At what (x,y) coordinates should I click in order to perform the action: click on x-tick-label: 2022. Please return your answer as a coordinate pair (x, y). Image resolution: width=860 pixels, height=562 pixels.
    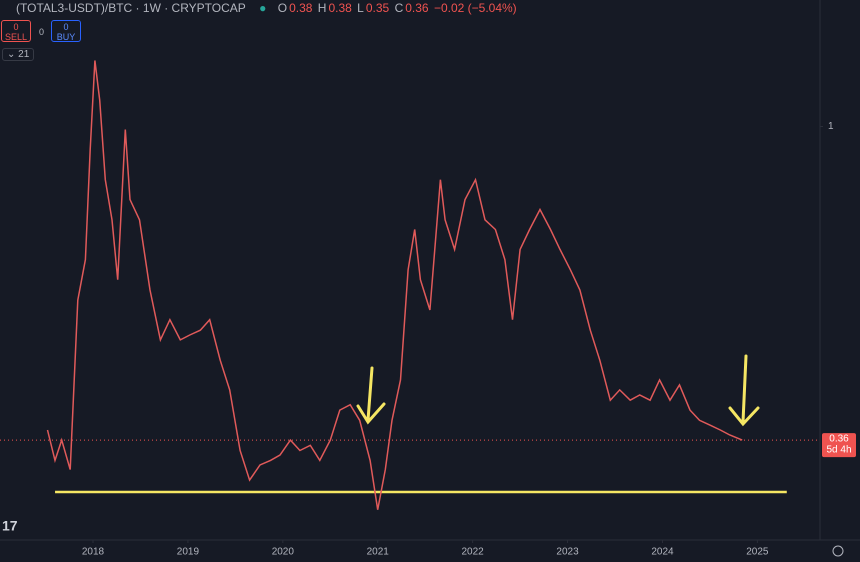
    Looking at the image, I should click on (473, 552).